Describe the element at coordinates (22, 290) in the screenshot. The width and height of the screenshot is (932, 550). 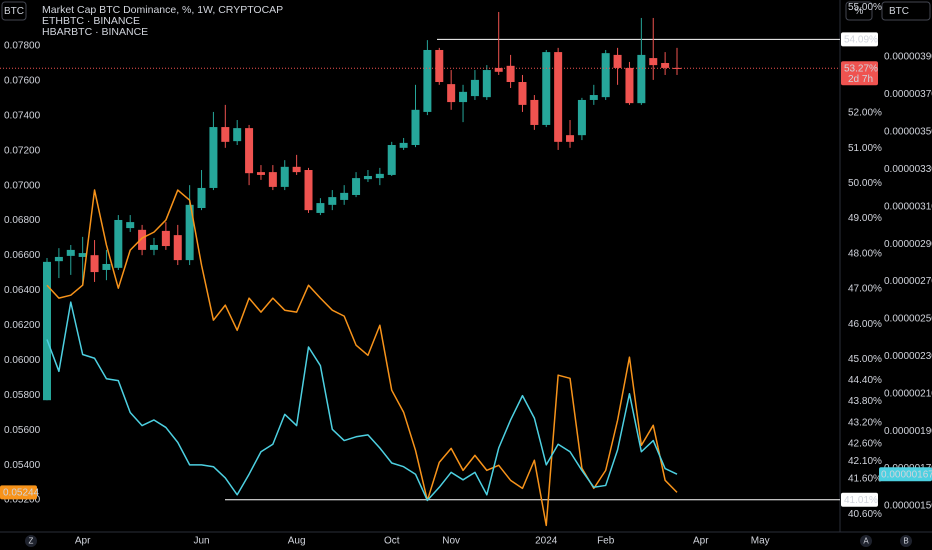
I see `left-axis-label: 0.06400` at that location.